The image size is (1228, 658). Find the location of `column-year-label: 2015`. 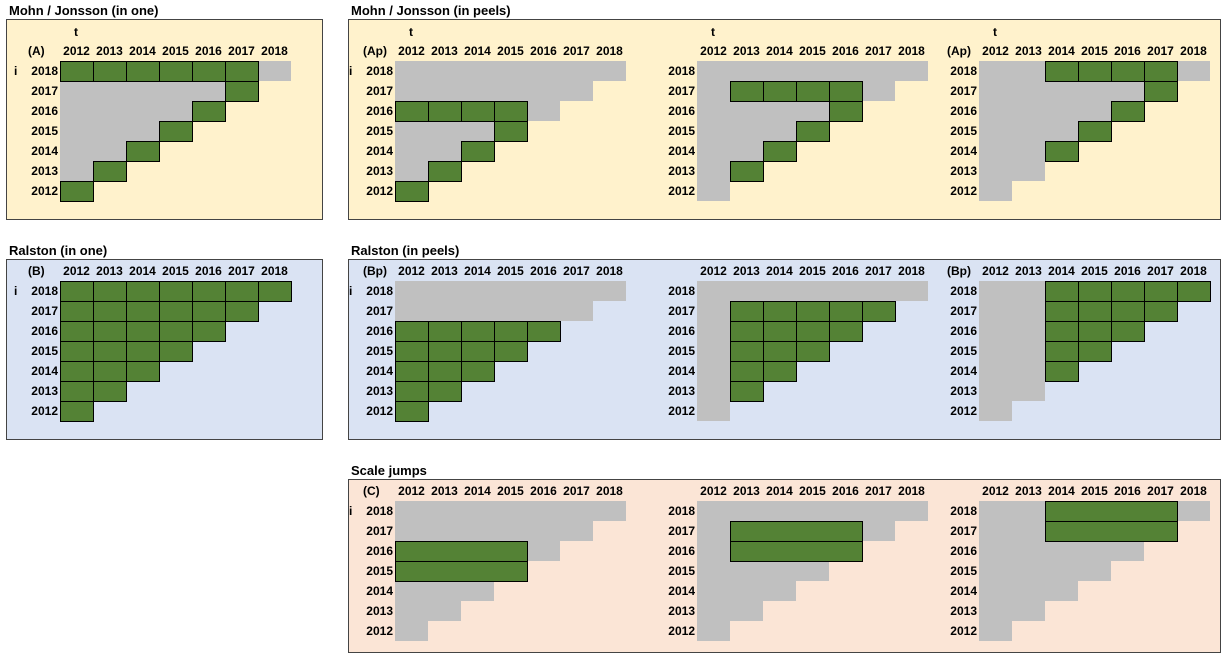

column-year-label: 2015 is located at coordinates (510, 491).